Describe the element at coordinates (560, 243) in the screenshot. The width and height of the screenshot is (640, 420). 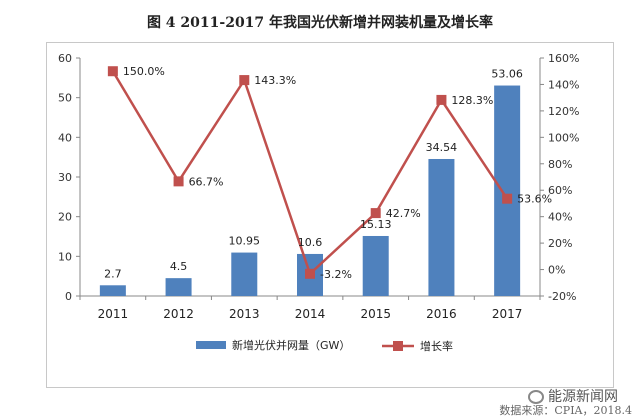
I see `y-right-tick-label: 20%` at that location.